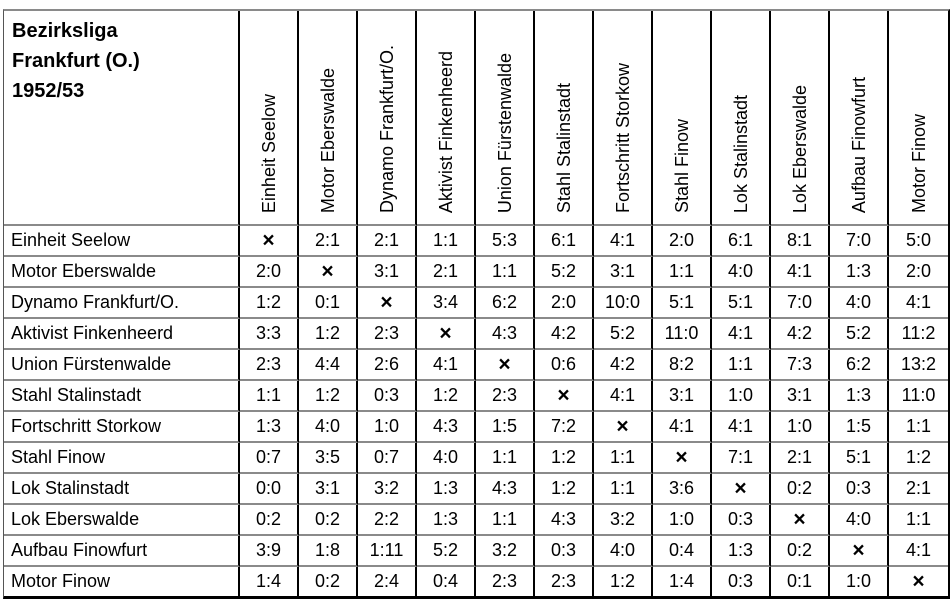 This screenshot has height=602, width=952. What do you see at coordinates (682, 581) in the screenshot?
I see `result-cell: 1:4` at bounding box center [682, 581].